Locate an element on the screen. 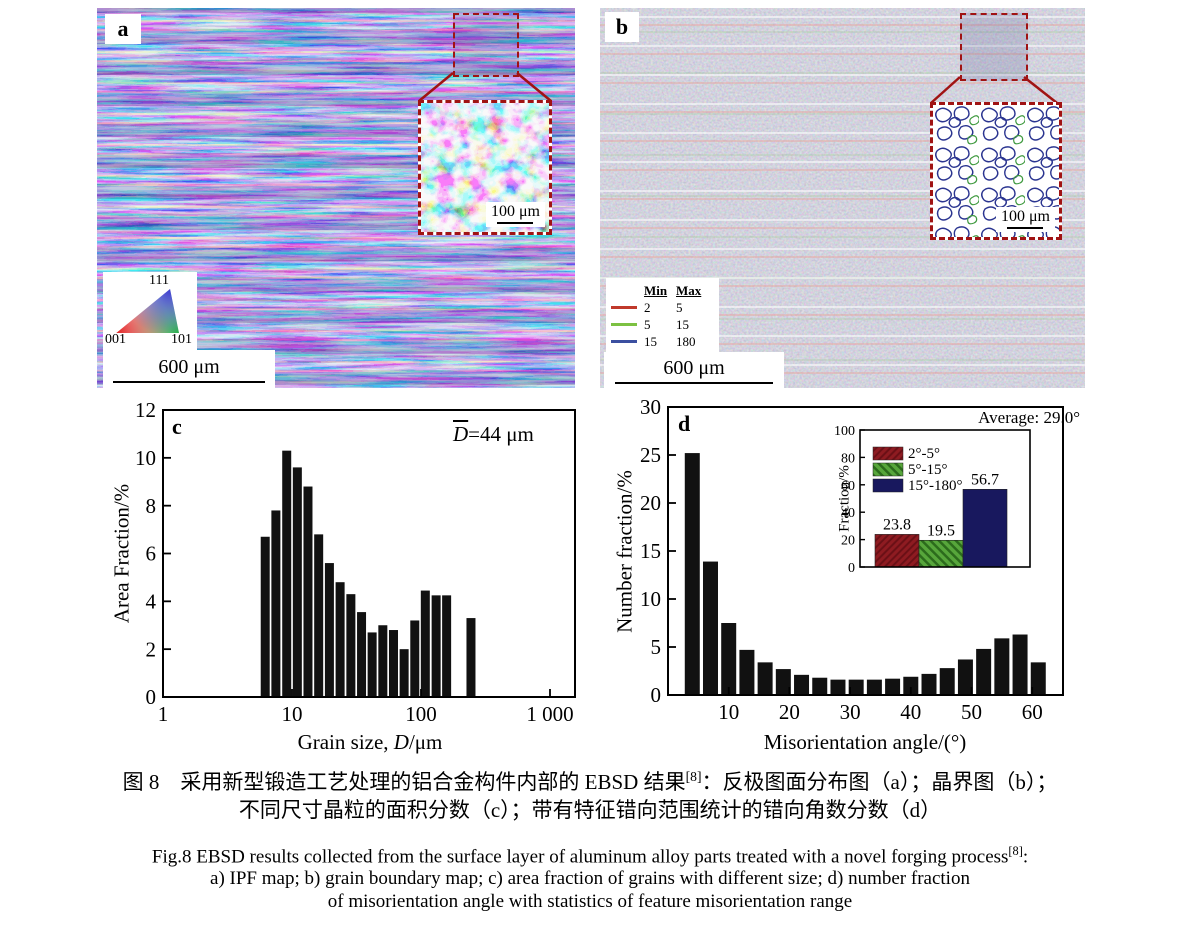  svg-text: 8 is located at coordinates (151, 506).